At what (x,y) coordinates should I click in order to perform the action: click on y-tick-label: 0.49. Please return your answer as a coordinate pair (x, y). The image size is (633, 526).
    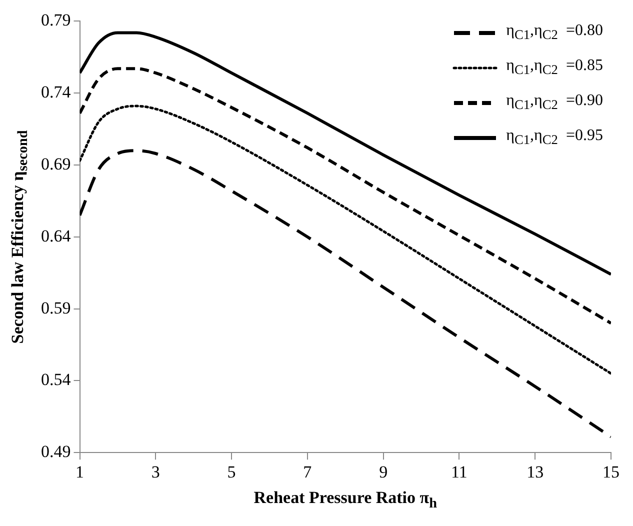
    Looking at the image, I should click on (56, 452).